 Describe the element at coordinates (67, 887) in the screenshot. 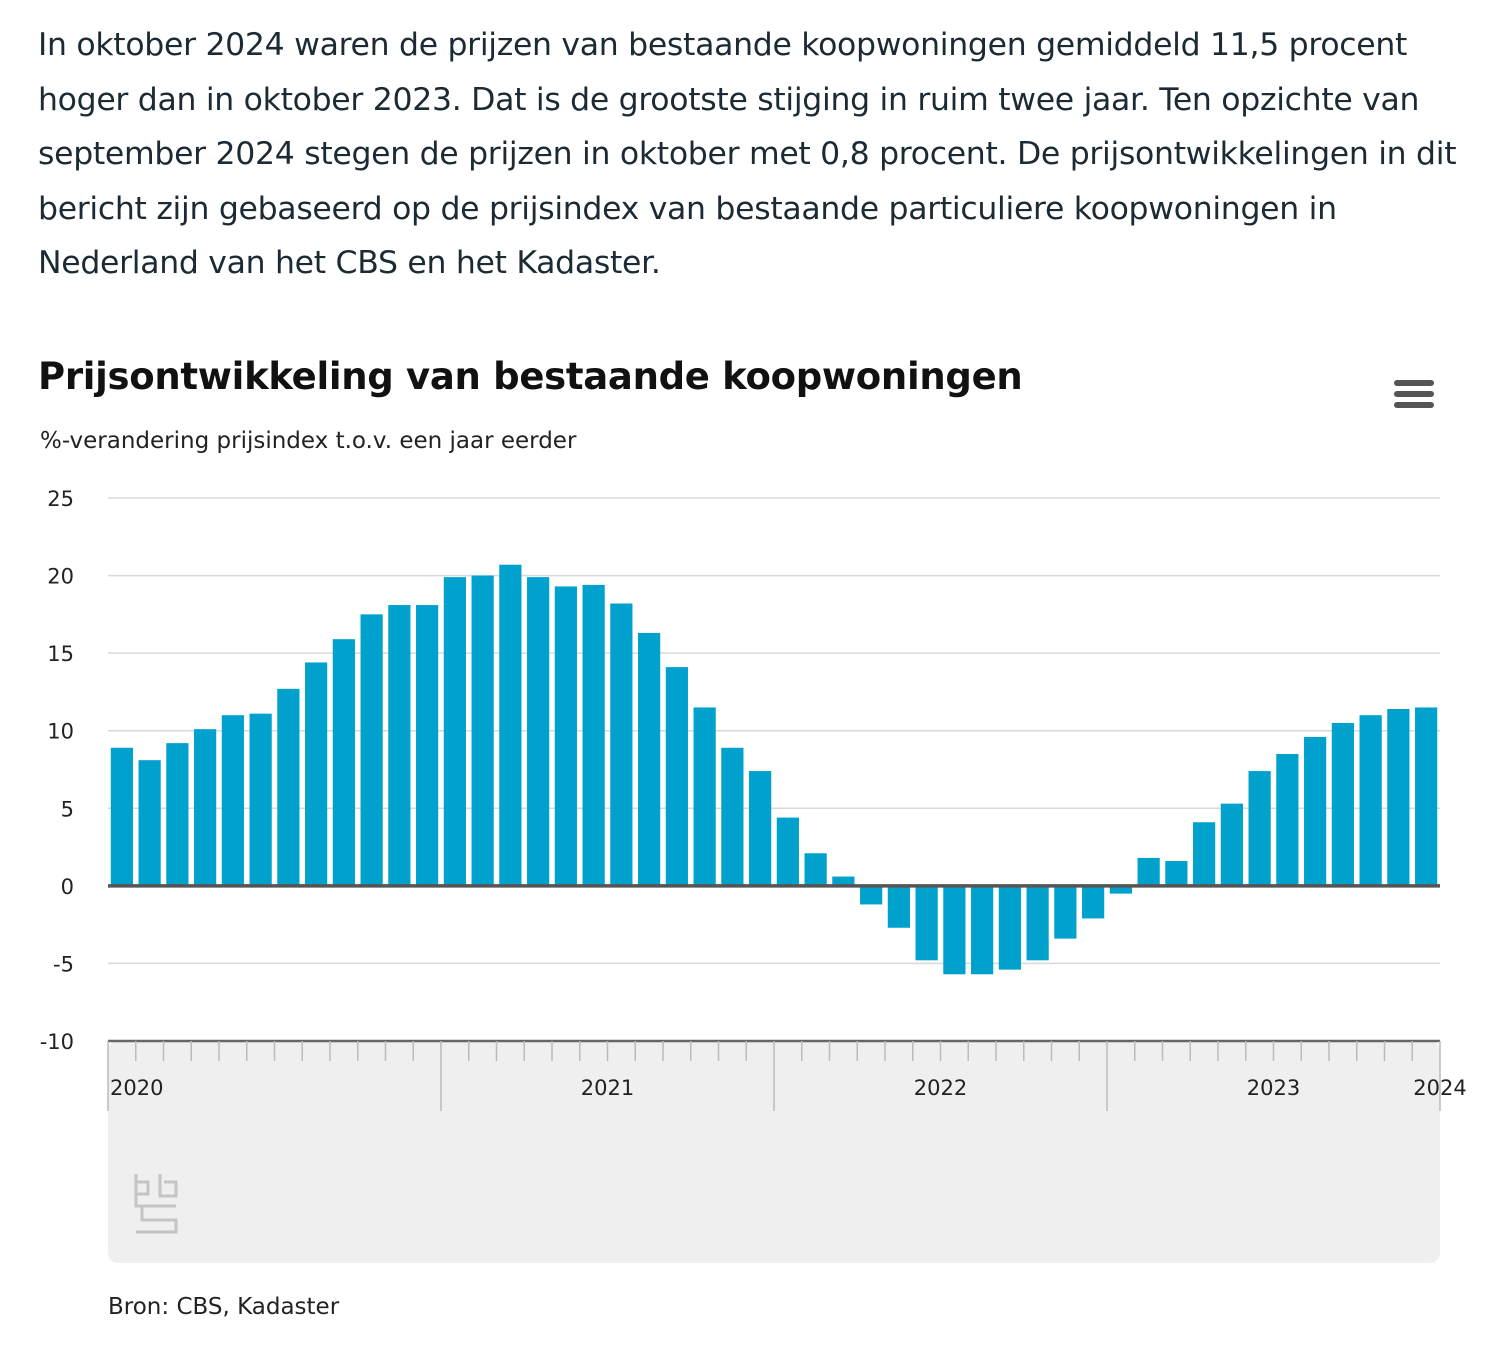

I see `y-tick-label: 0` at that location.